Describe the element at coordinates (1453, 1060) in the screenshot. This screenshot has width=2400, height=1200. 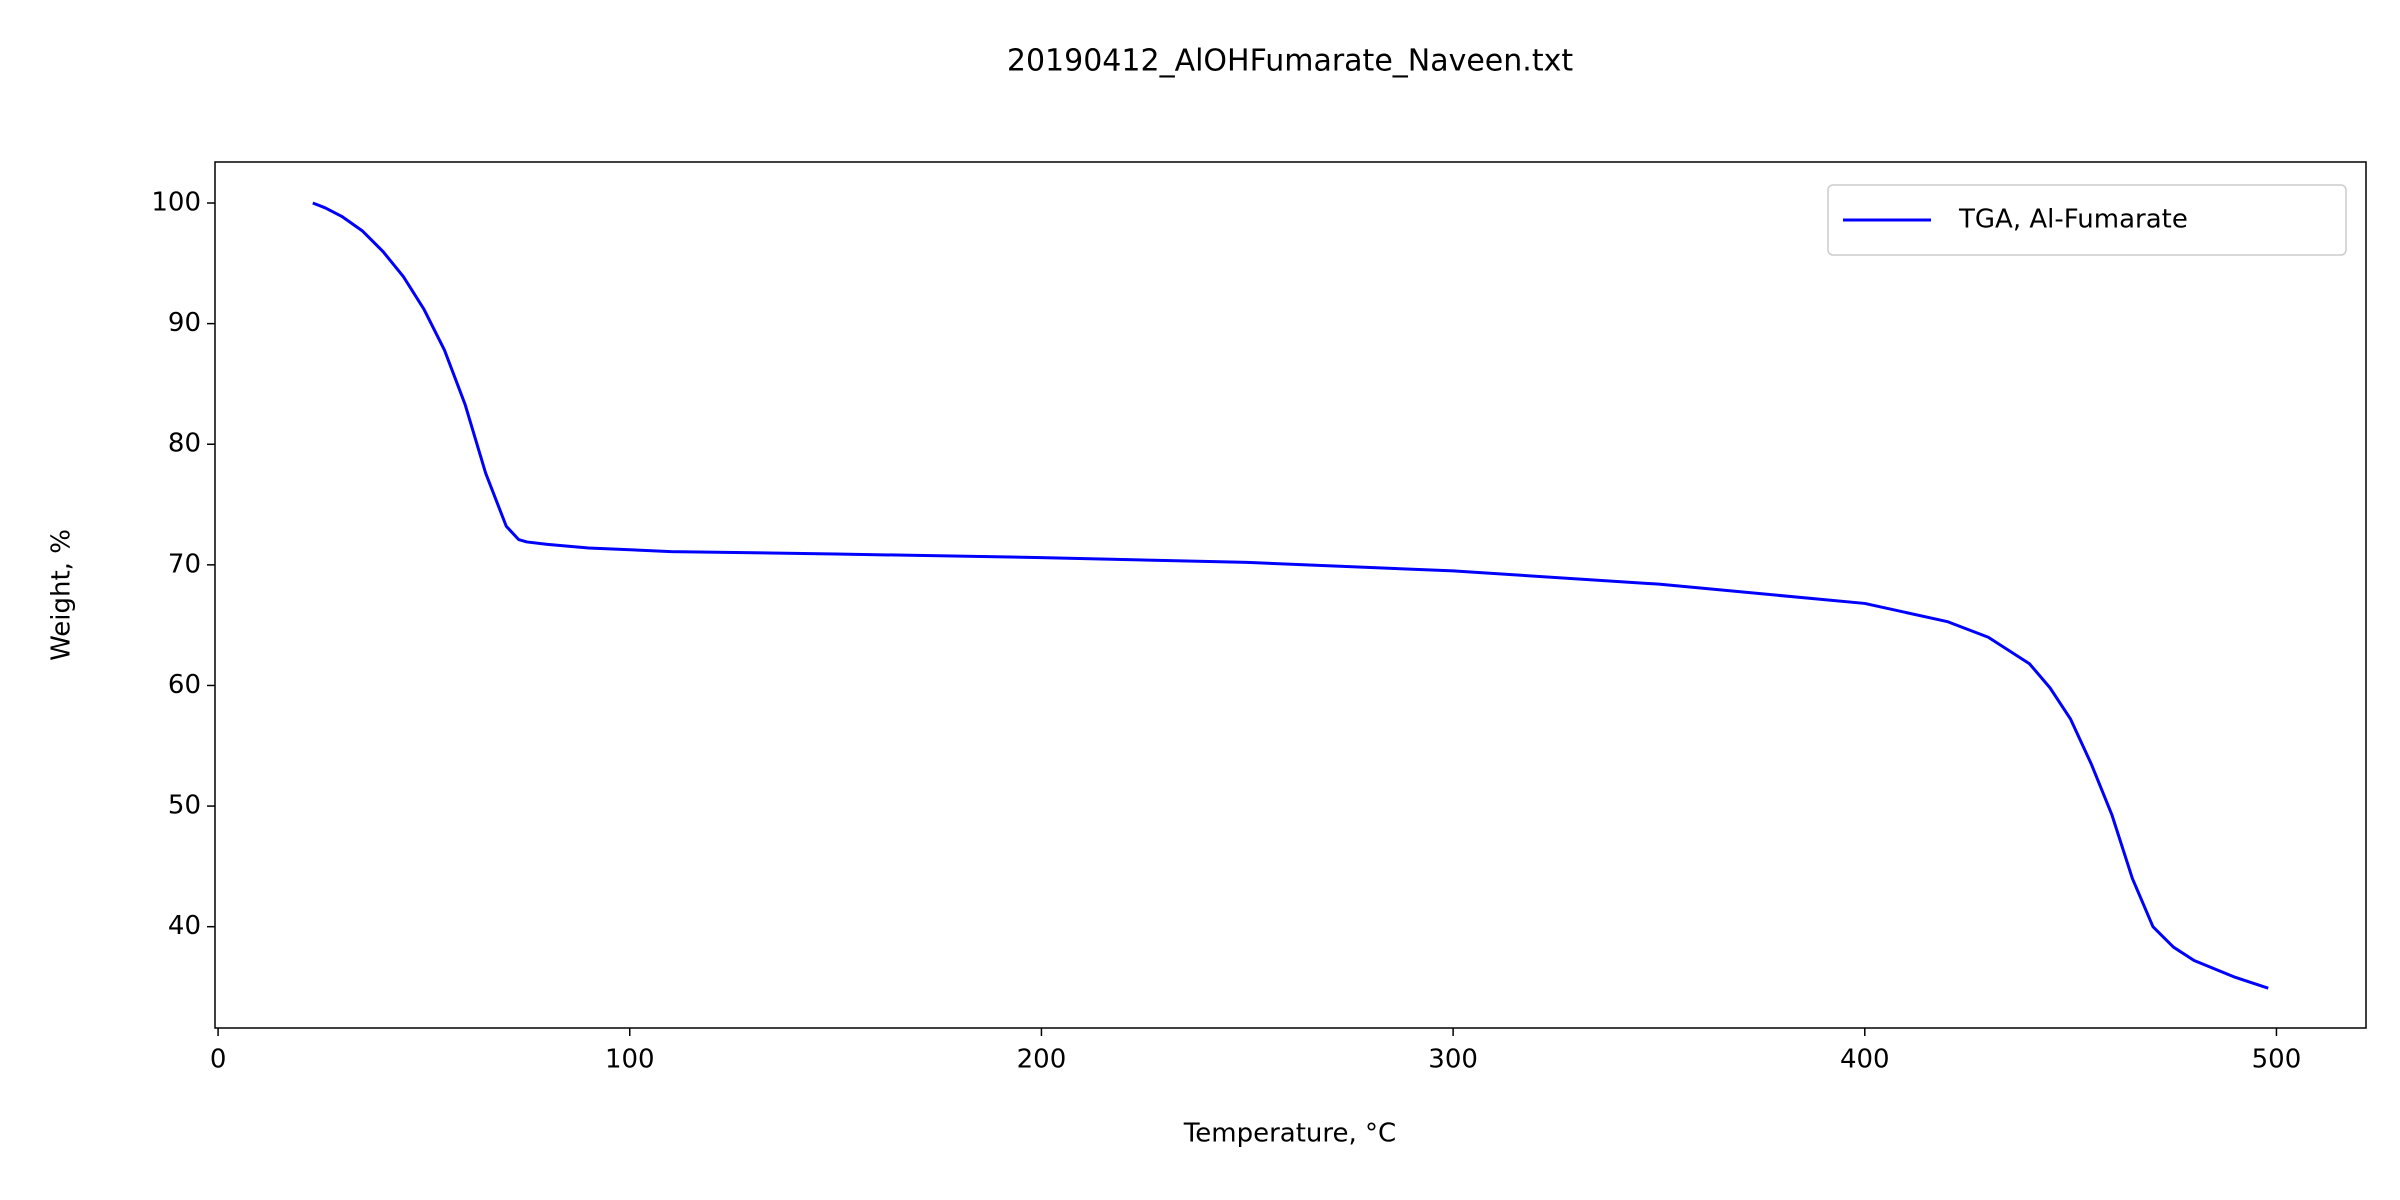
I see `x-tick-label: 300` at that location.